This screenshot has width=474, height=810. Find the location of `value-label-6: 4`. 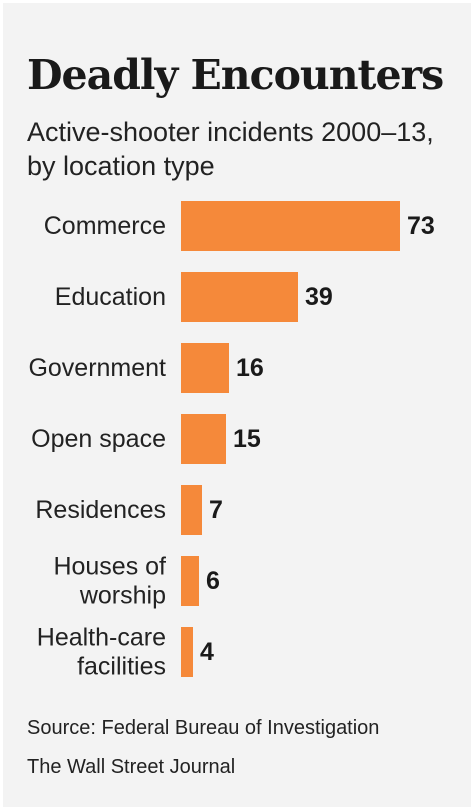

value-label-6: 4 is located at coordinates (207, 652).